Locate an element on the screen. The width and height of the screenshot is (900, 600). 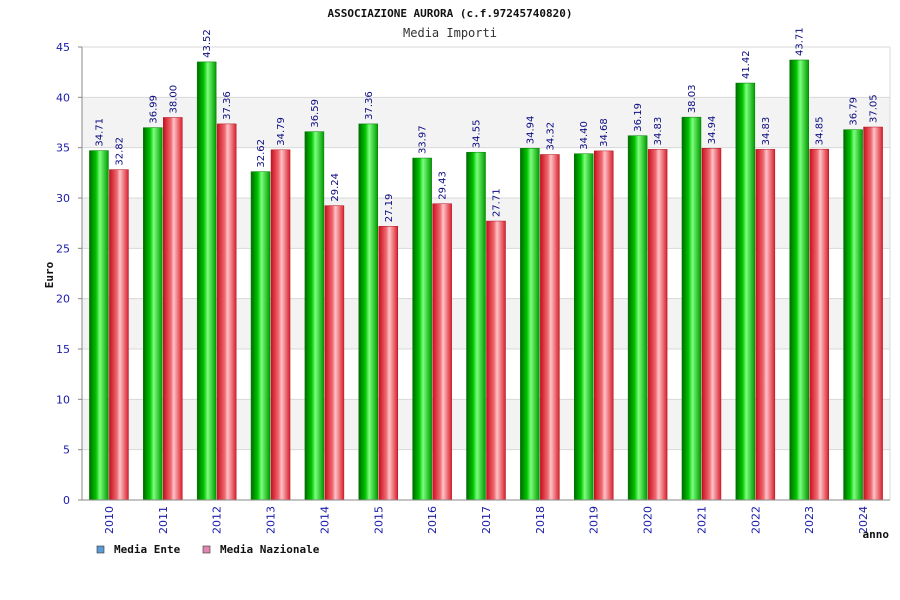
data-label: 43.71 is located at coordinates (800, 41).